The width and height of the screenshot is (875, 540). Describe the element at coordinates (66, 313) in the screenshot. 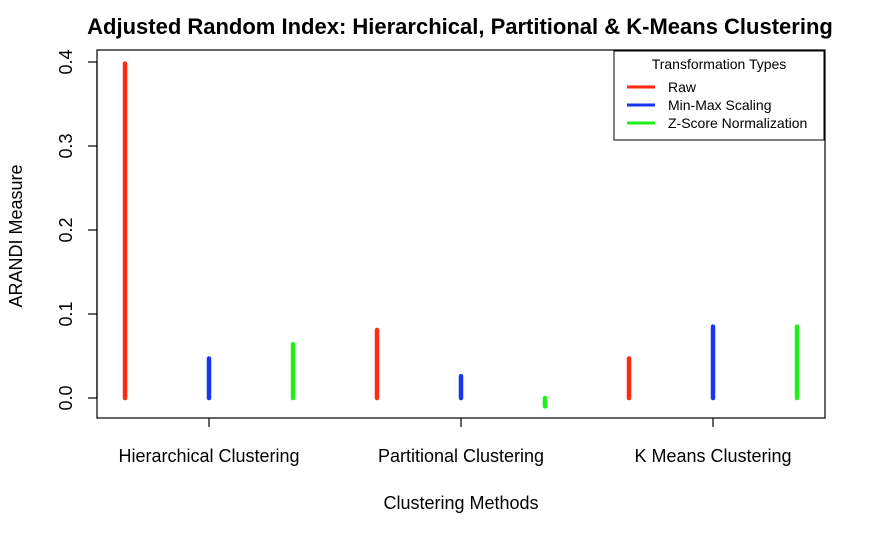

I see `y-tick-label: 0.1` at that location.